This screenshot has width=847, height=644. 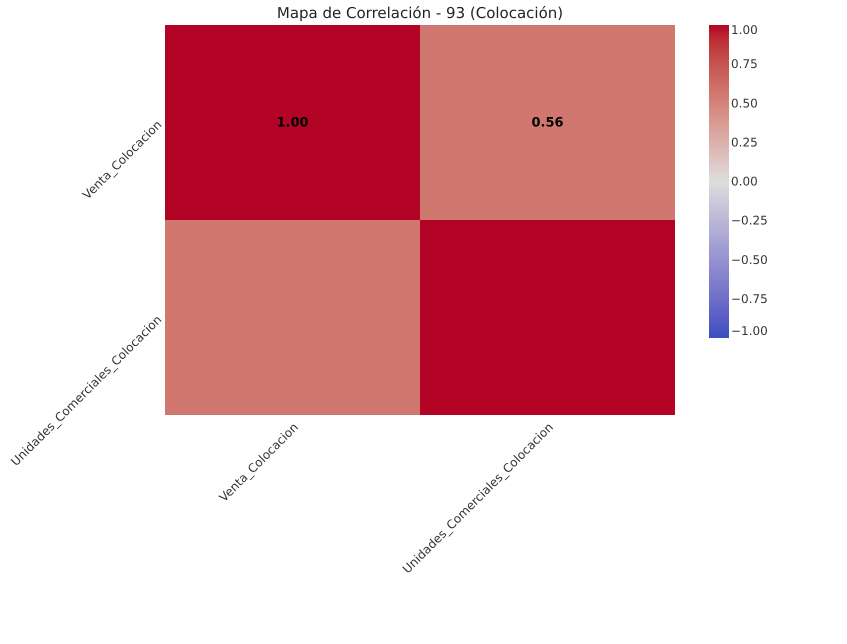 I want to click on color-bar-label: 0.75, so click(x=744, y=64).